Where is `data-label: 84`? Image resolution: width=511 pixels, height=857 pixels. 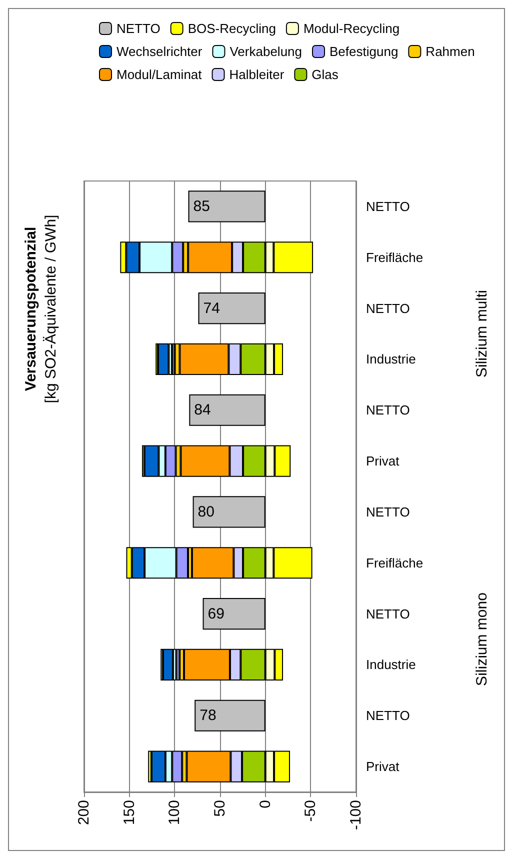
data-label: 84 is located at coordinates (202, 410).